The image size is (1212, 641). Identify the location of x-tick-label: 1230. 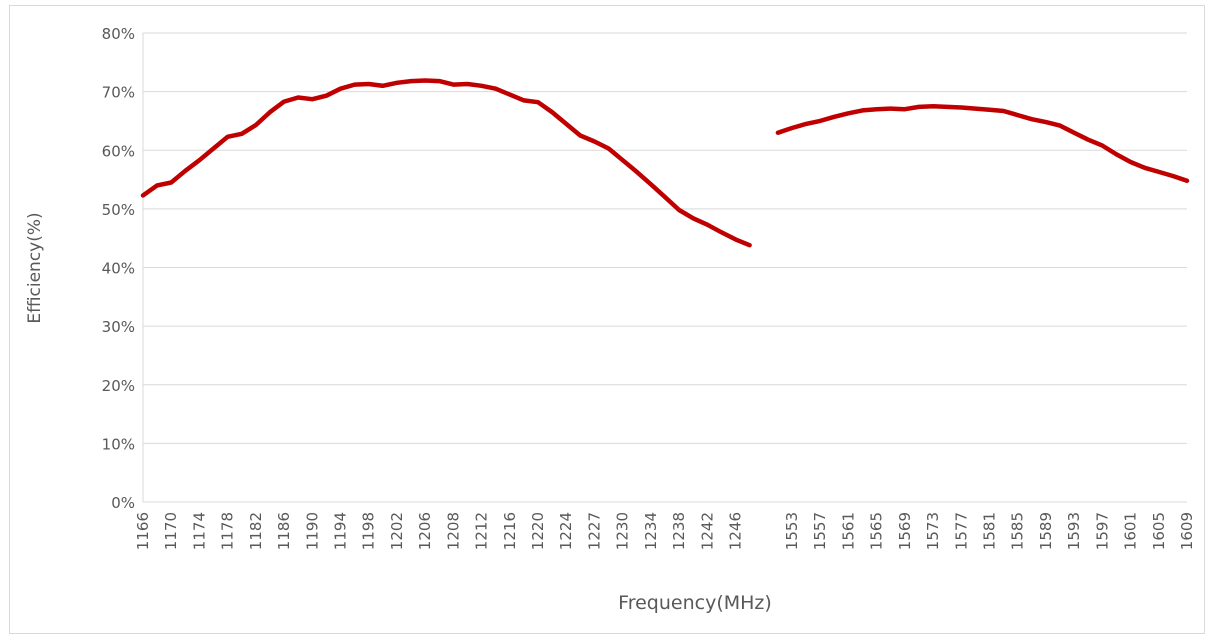
(623, 531).